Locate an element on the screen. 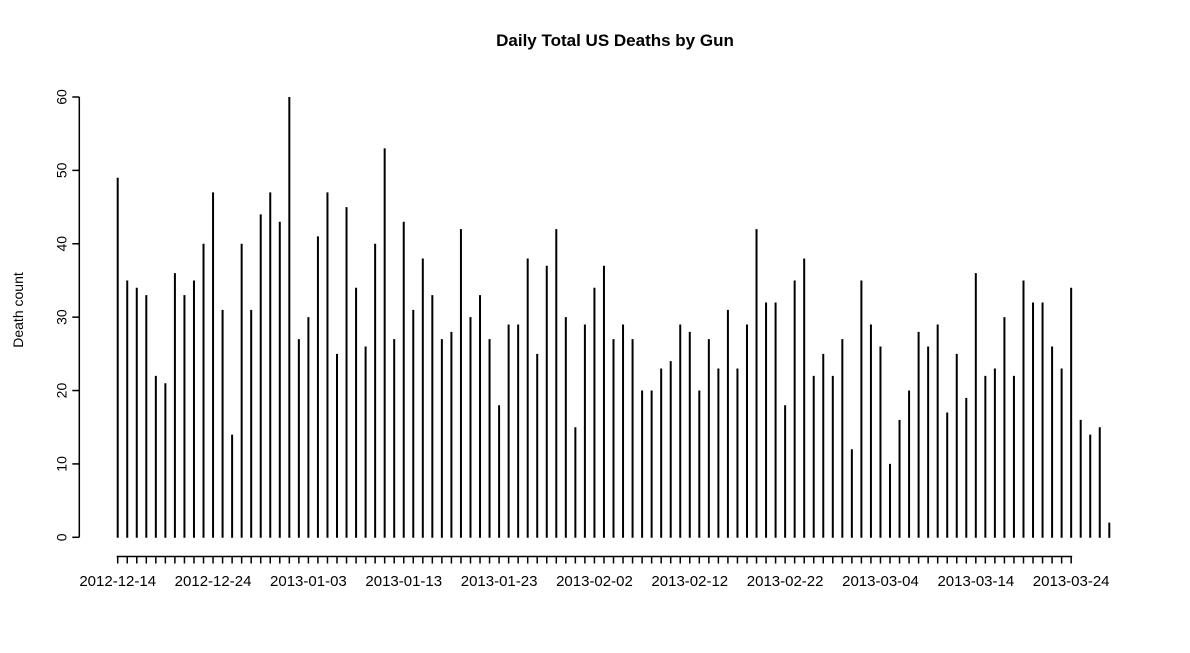  x-tick-label: 2013-03-24 is located at coordinates (1071, 581).